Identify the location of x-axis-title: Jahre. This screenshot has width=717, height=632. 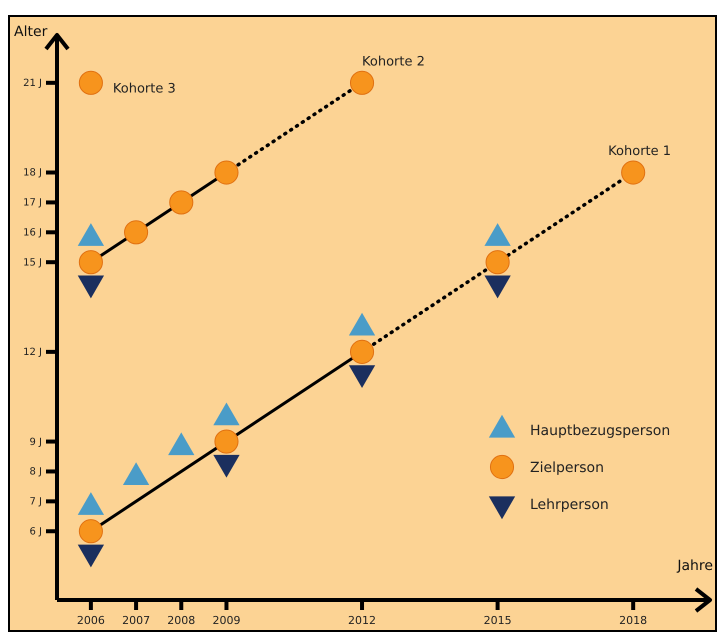
(694, 566).